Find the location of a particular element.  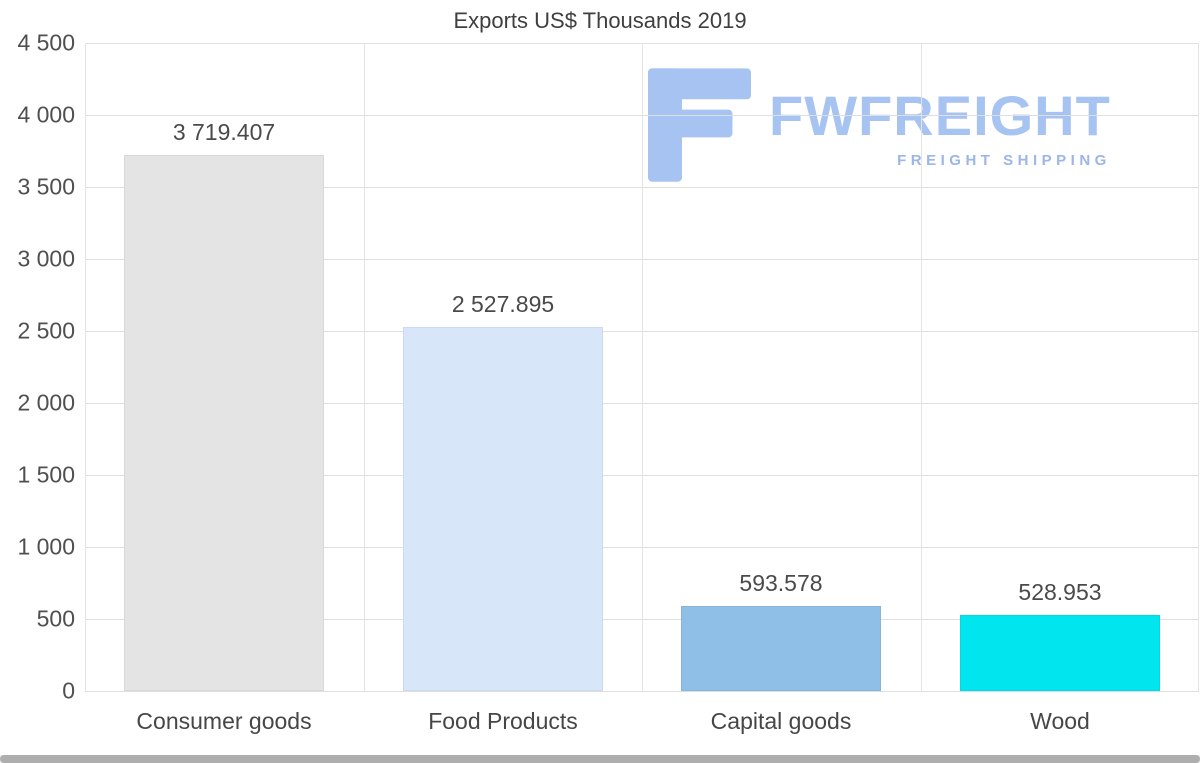

bar-wood is located at coordinates (1060, 653).